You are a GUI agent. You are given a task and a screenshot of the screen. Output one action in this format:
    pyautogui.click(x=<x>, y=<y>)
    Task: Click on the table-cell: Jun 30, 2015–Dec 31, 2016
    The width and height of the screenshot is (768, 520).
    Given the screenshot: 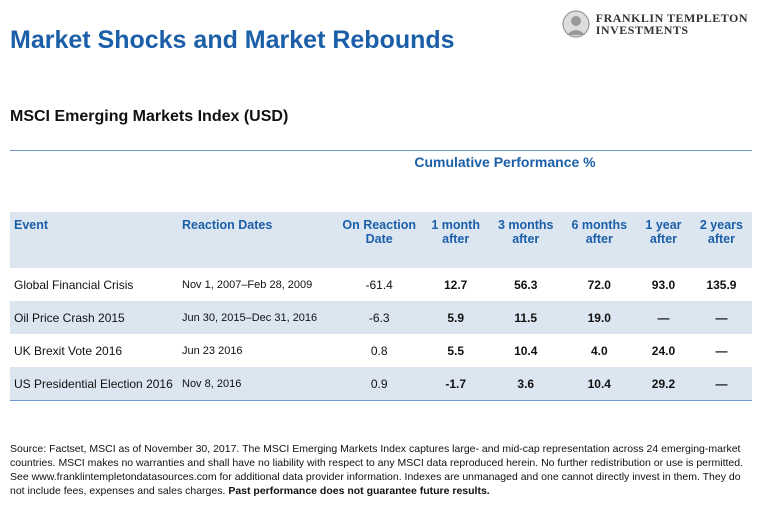 What is the action you would take?
    pyautogui.click(x=257, y=317)
    